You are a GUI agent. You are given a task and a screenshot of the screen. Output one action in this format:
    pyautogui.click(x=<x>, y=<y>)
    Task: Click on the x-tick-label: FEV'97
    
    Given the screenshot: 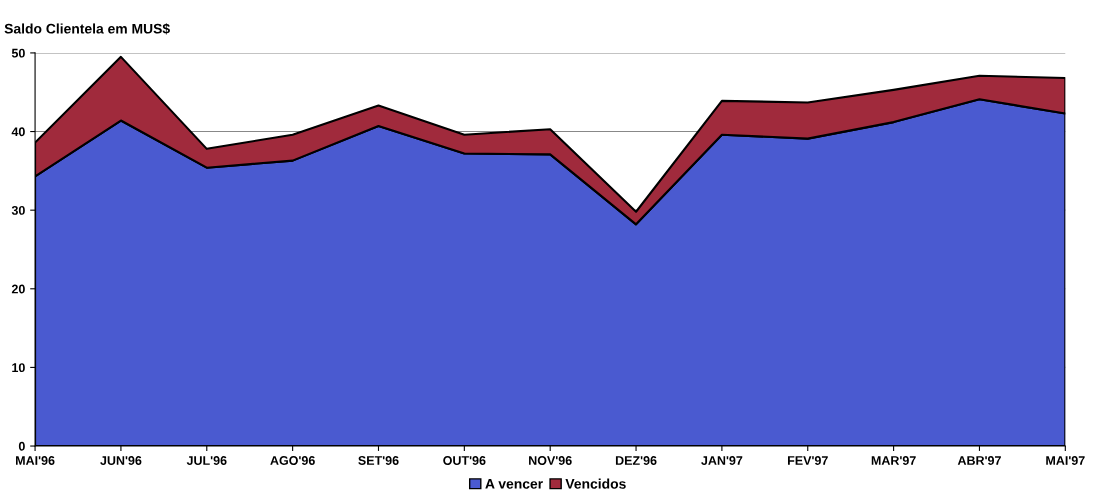 What is the action you would take?
    pyautogui.click(x=808, y=460)
    